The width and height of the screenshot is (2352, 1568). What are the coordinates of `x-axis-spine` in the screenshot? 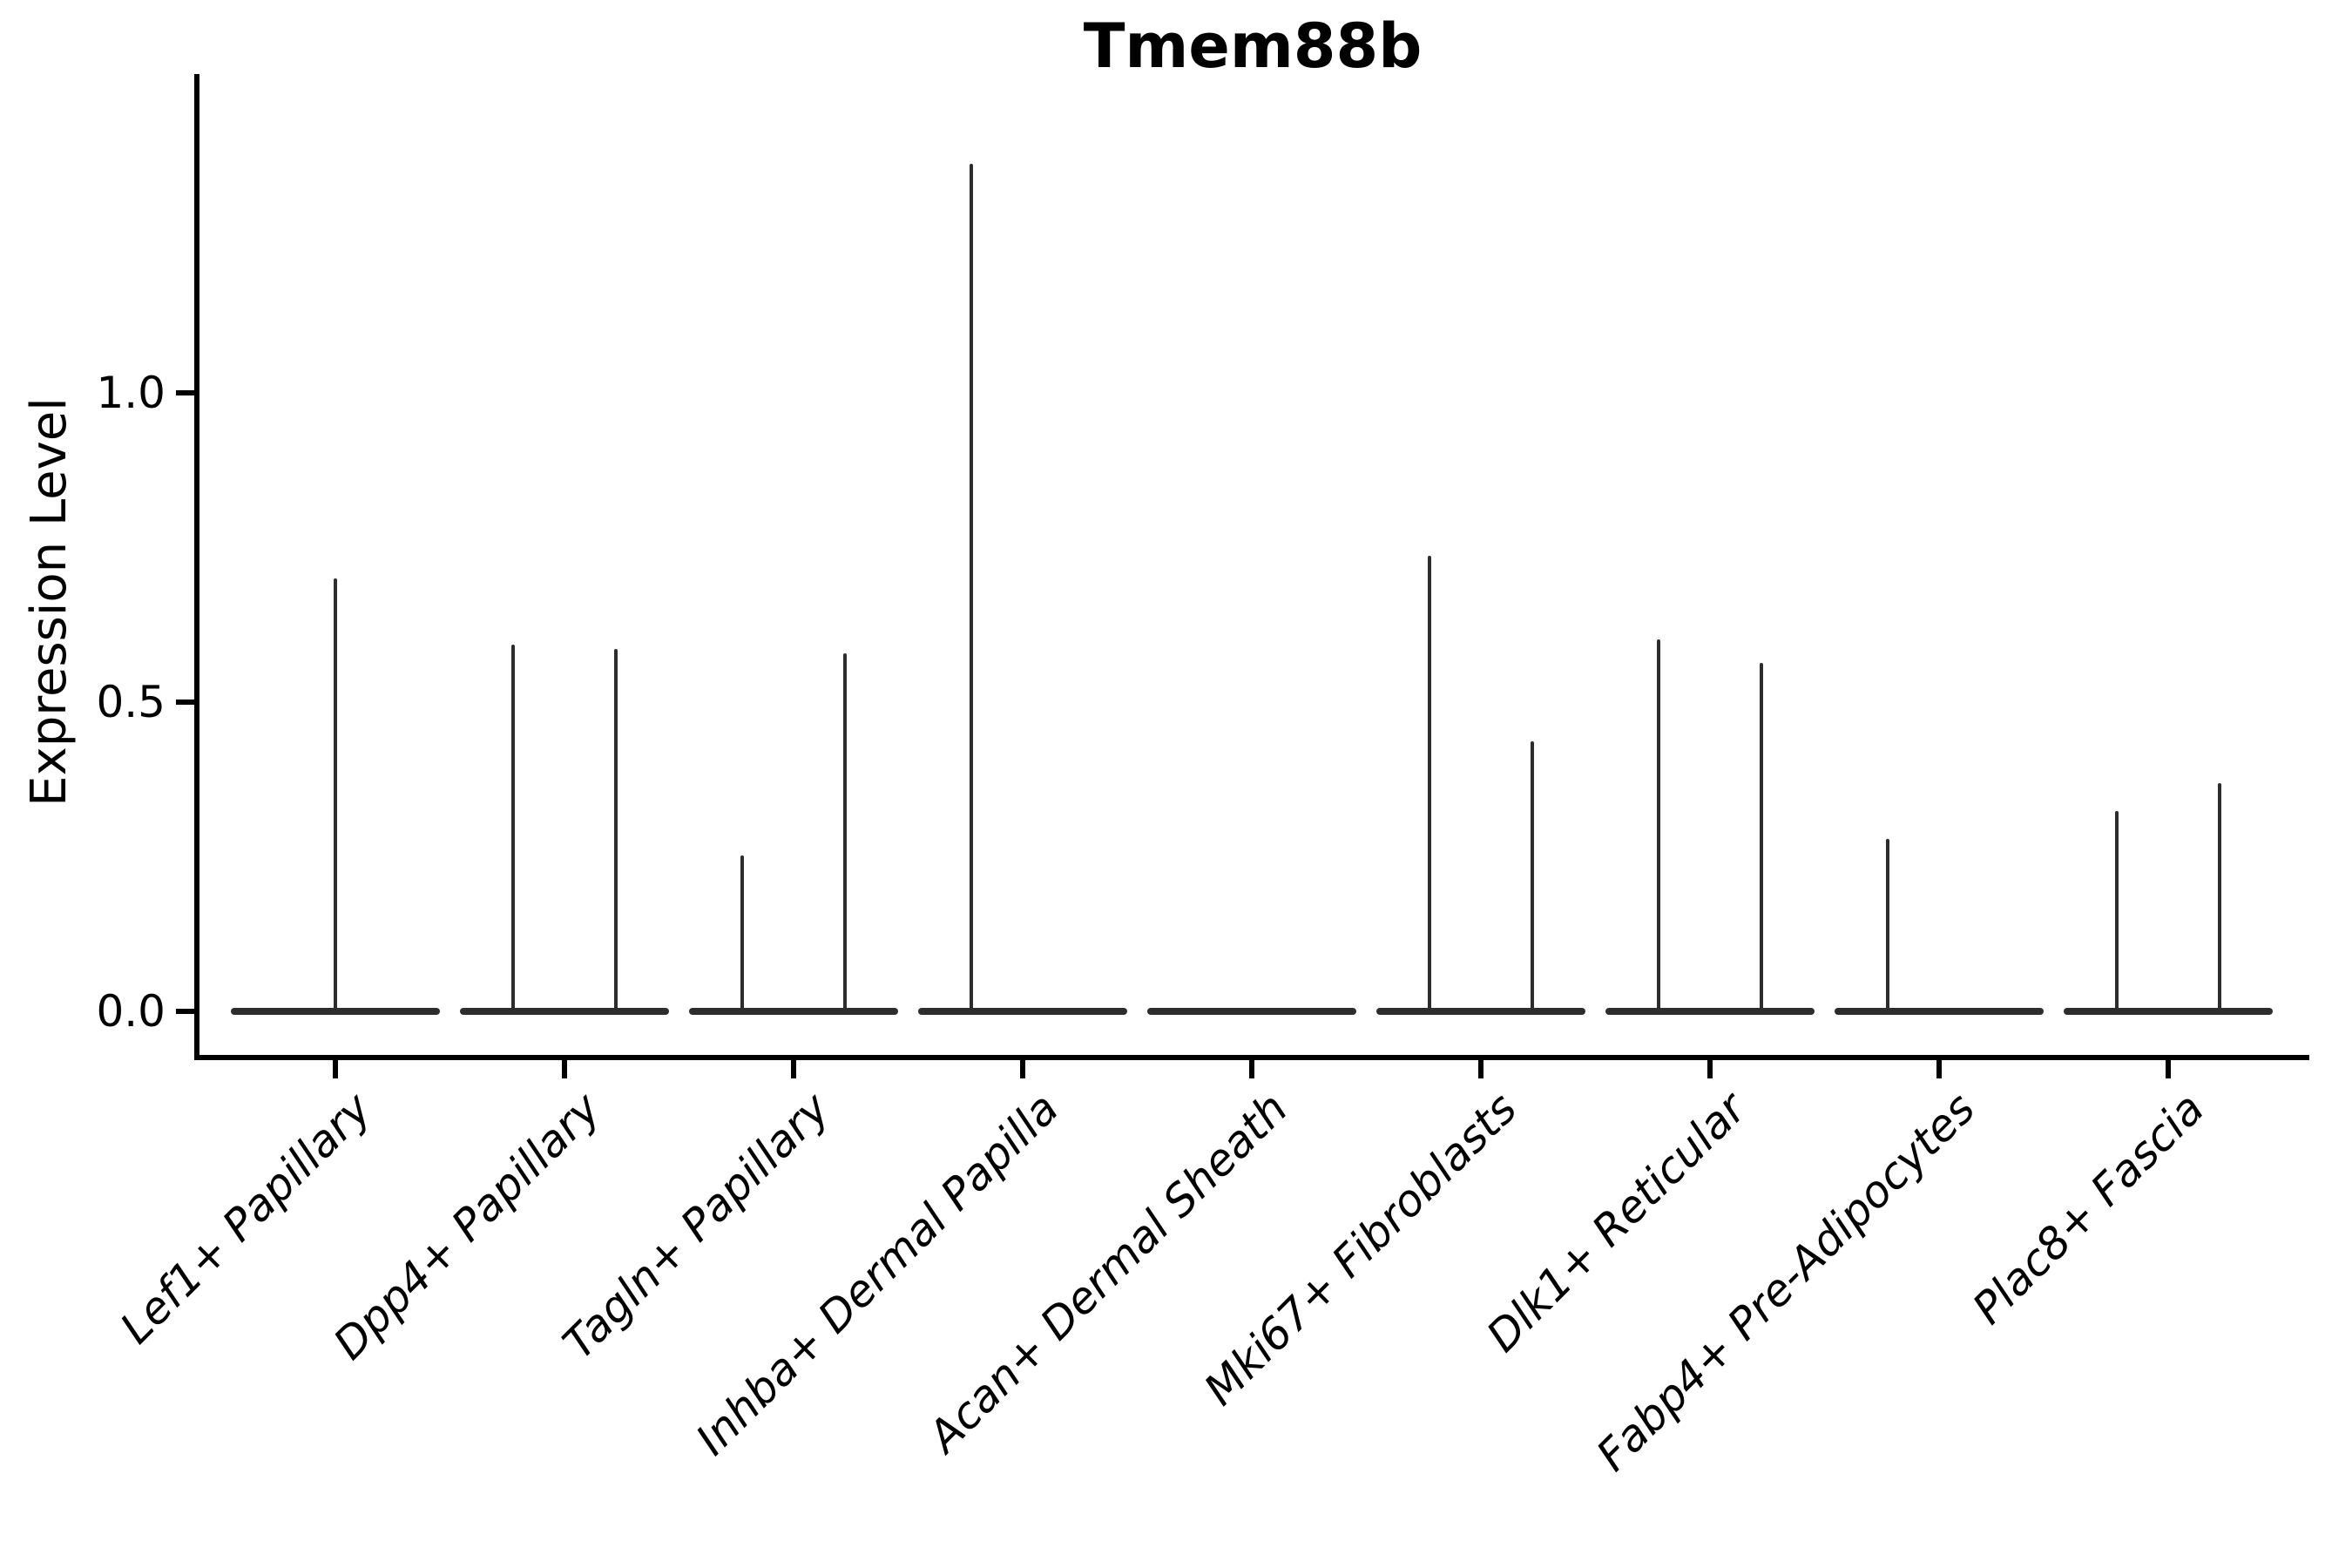 It's located at (1251, 1057).